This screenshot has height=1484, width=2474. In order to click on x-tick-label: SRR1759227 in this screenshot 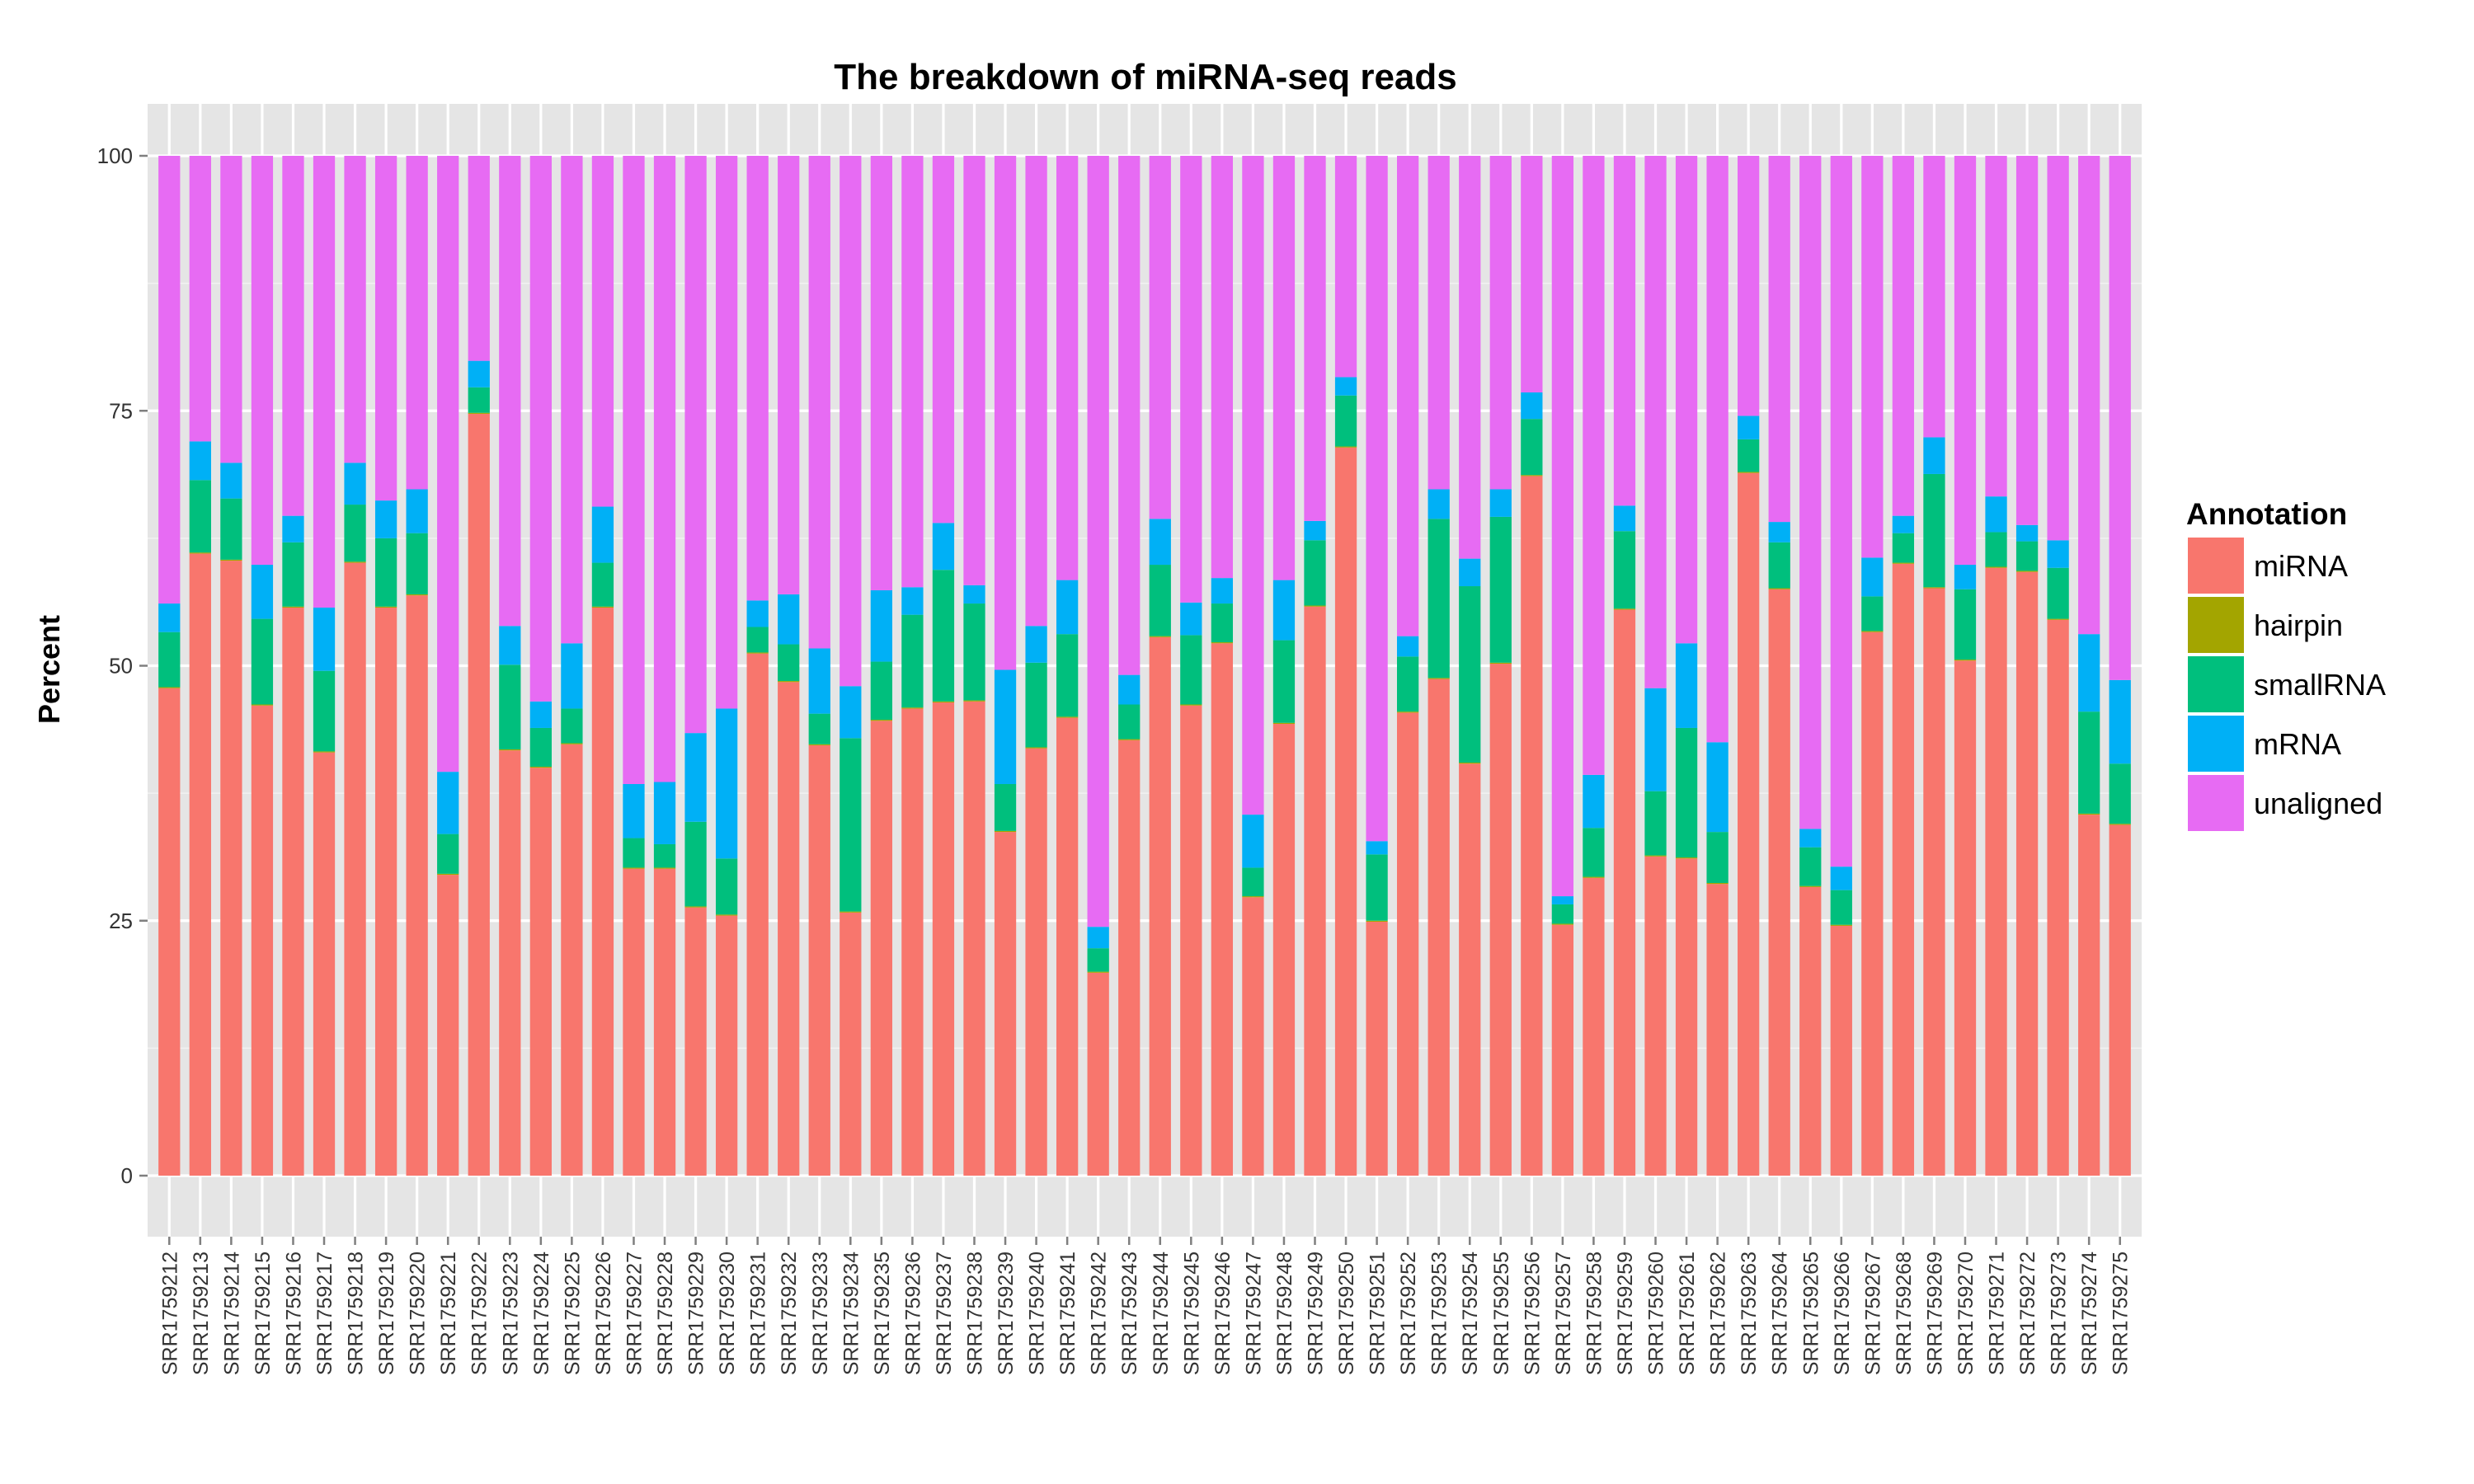, I will do `click(634, 1313)`.